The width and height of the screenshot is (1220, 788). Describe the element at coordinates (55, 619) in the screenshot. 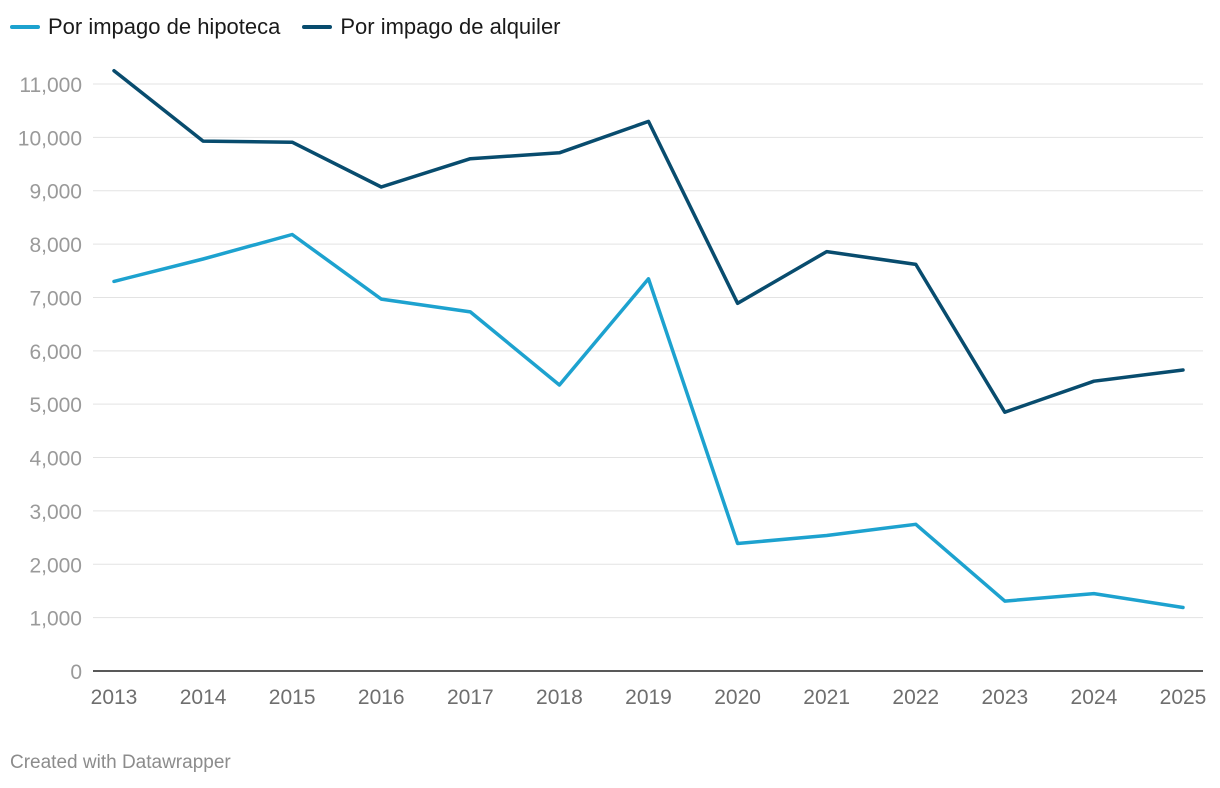

I see `y-tick-label: 1,000` at that location.